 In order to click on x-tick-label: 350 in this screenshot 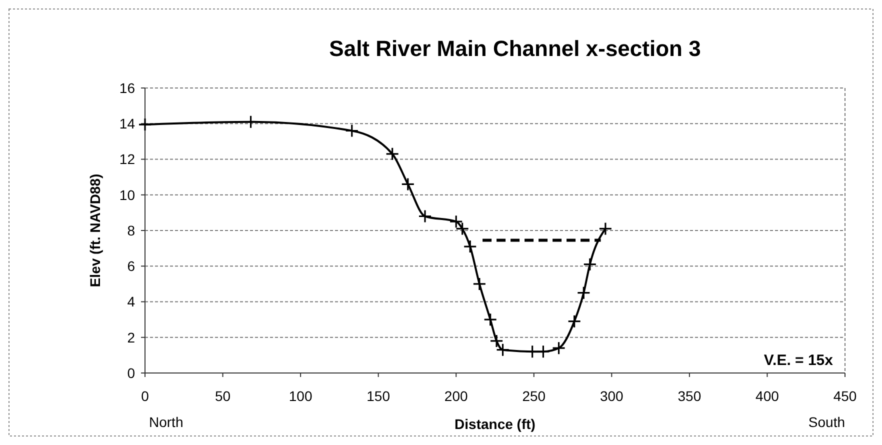, I will do `click(690, 396)`.